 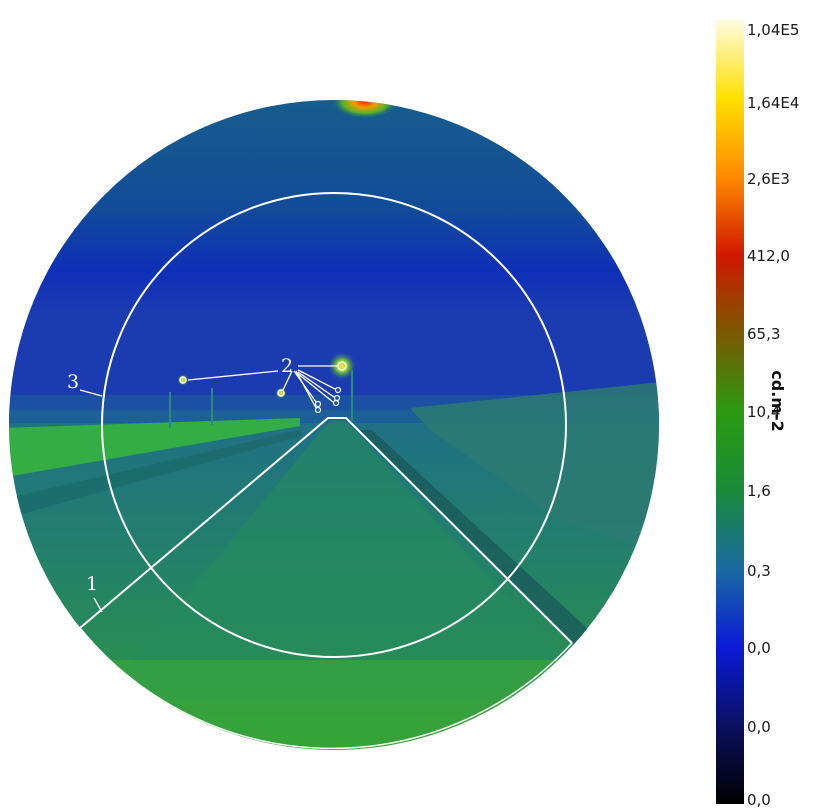 I want to click on right-wall, so click(x=534, y=470).